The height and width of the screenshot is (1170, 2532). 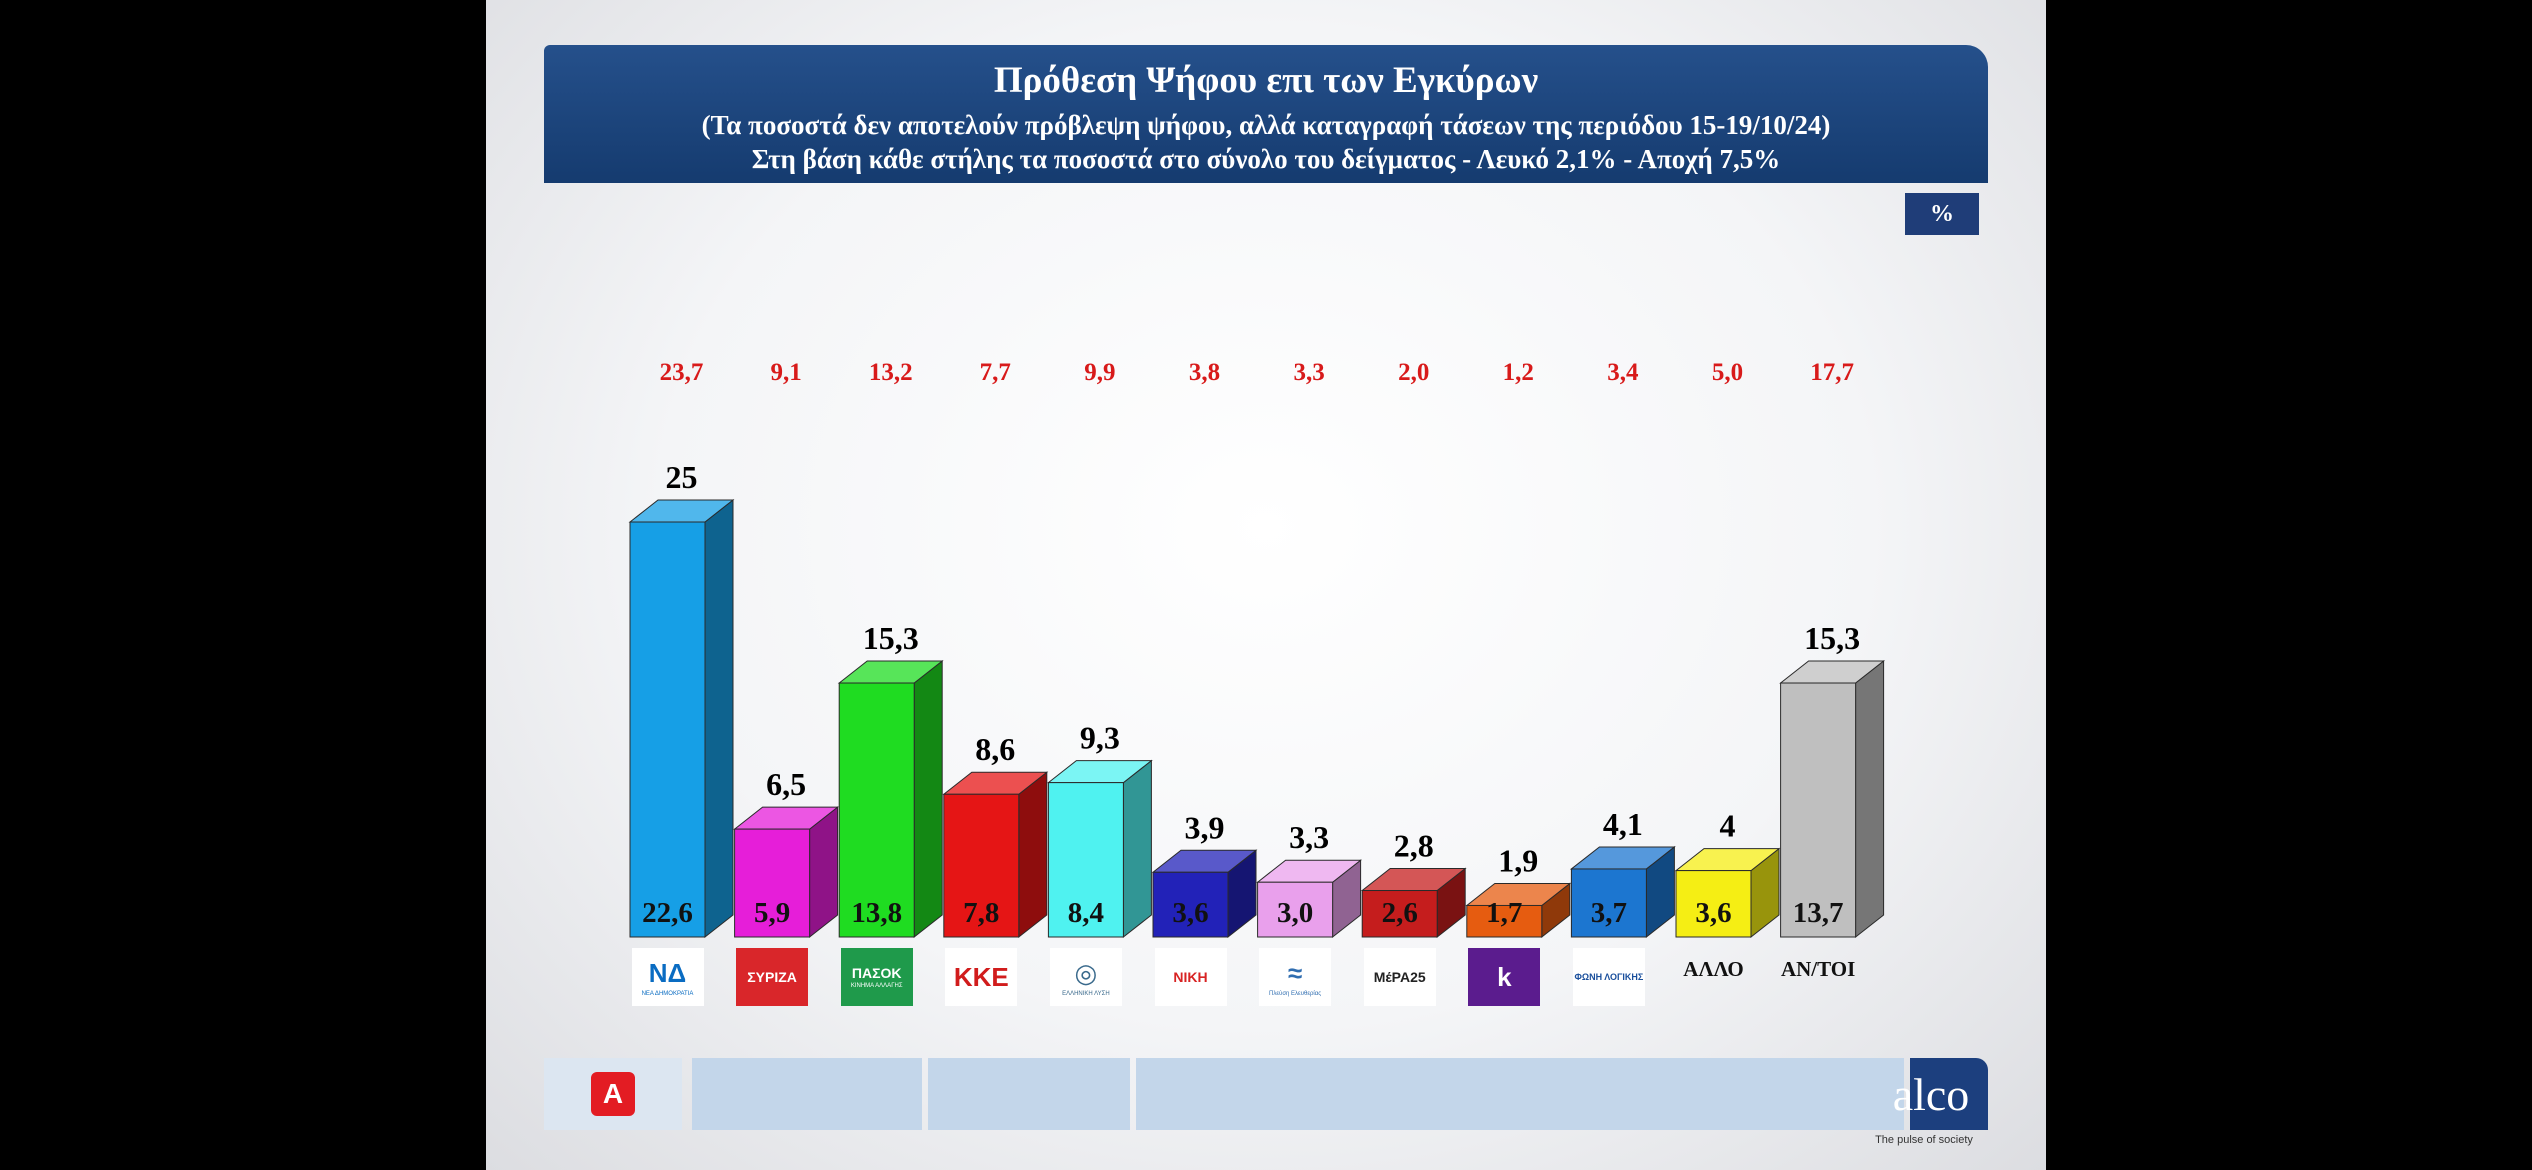 What do you see at coordinates (1818, 969) in the screenshot?
I see `category-label: ΑΝ/ΤΟΙ` at bounding box center [1818, 969].